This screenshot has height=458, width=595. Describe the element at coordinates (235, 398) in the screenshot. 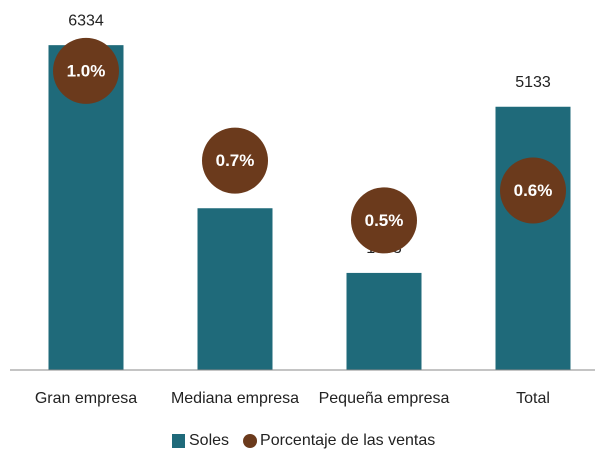

I see `x-tick-label: Mediana empresa` at that location.